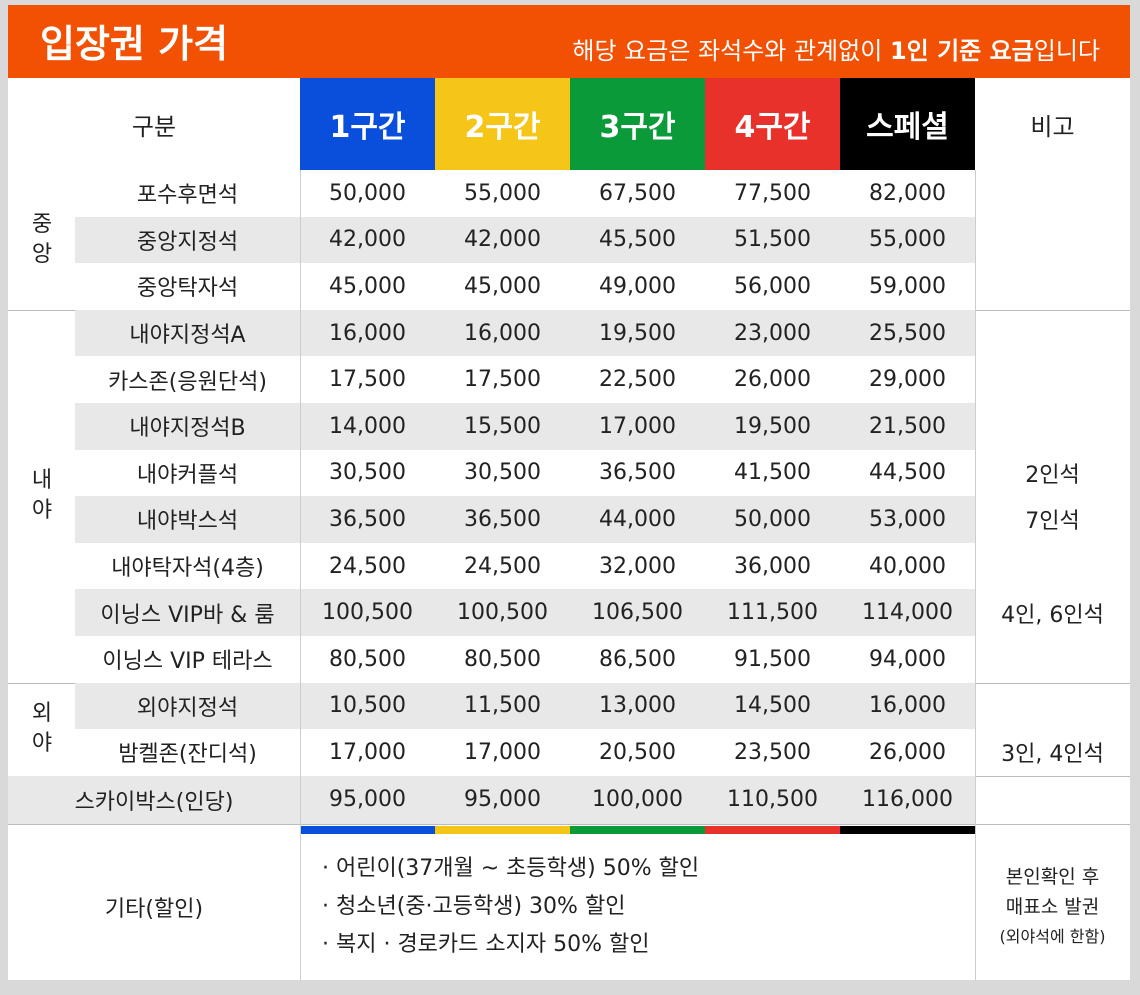  I want to click on price: 36,000, so click(772, 566).